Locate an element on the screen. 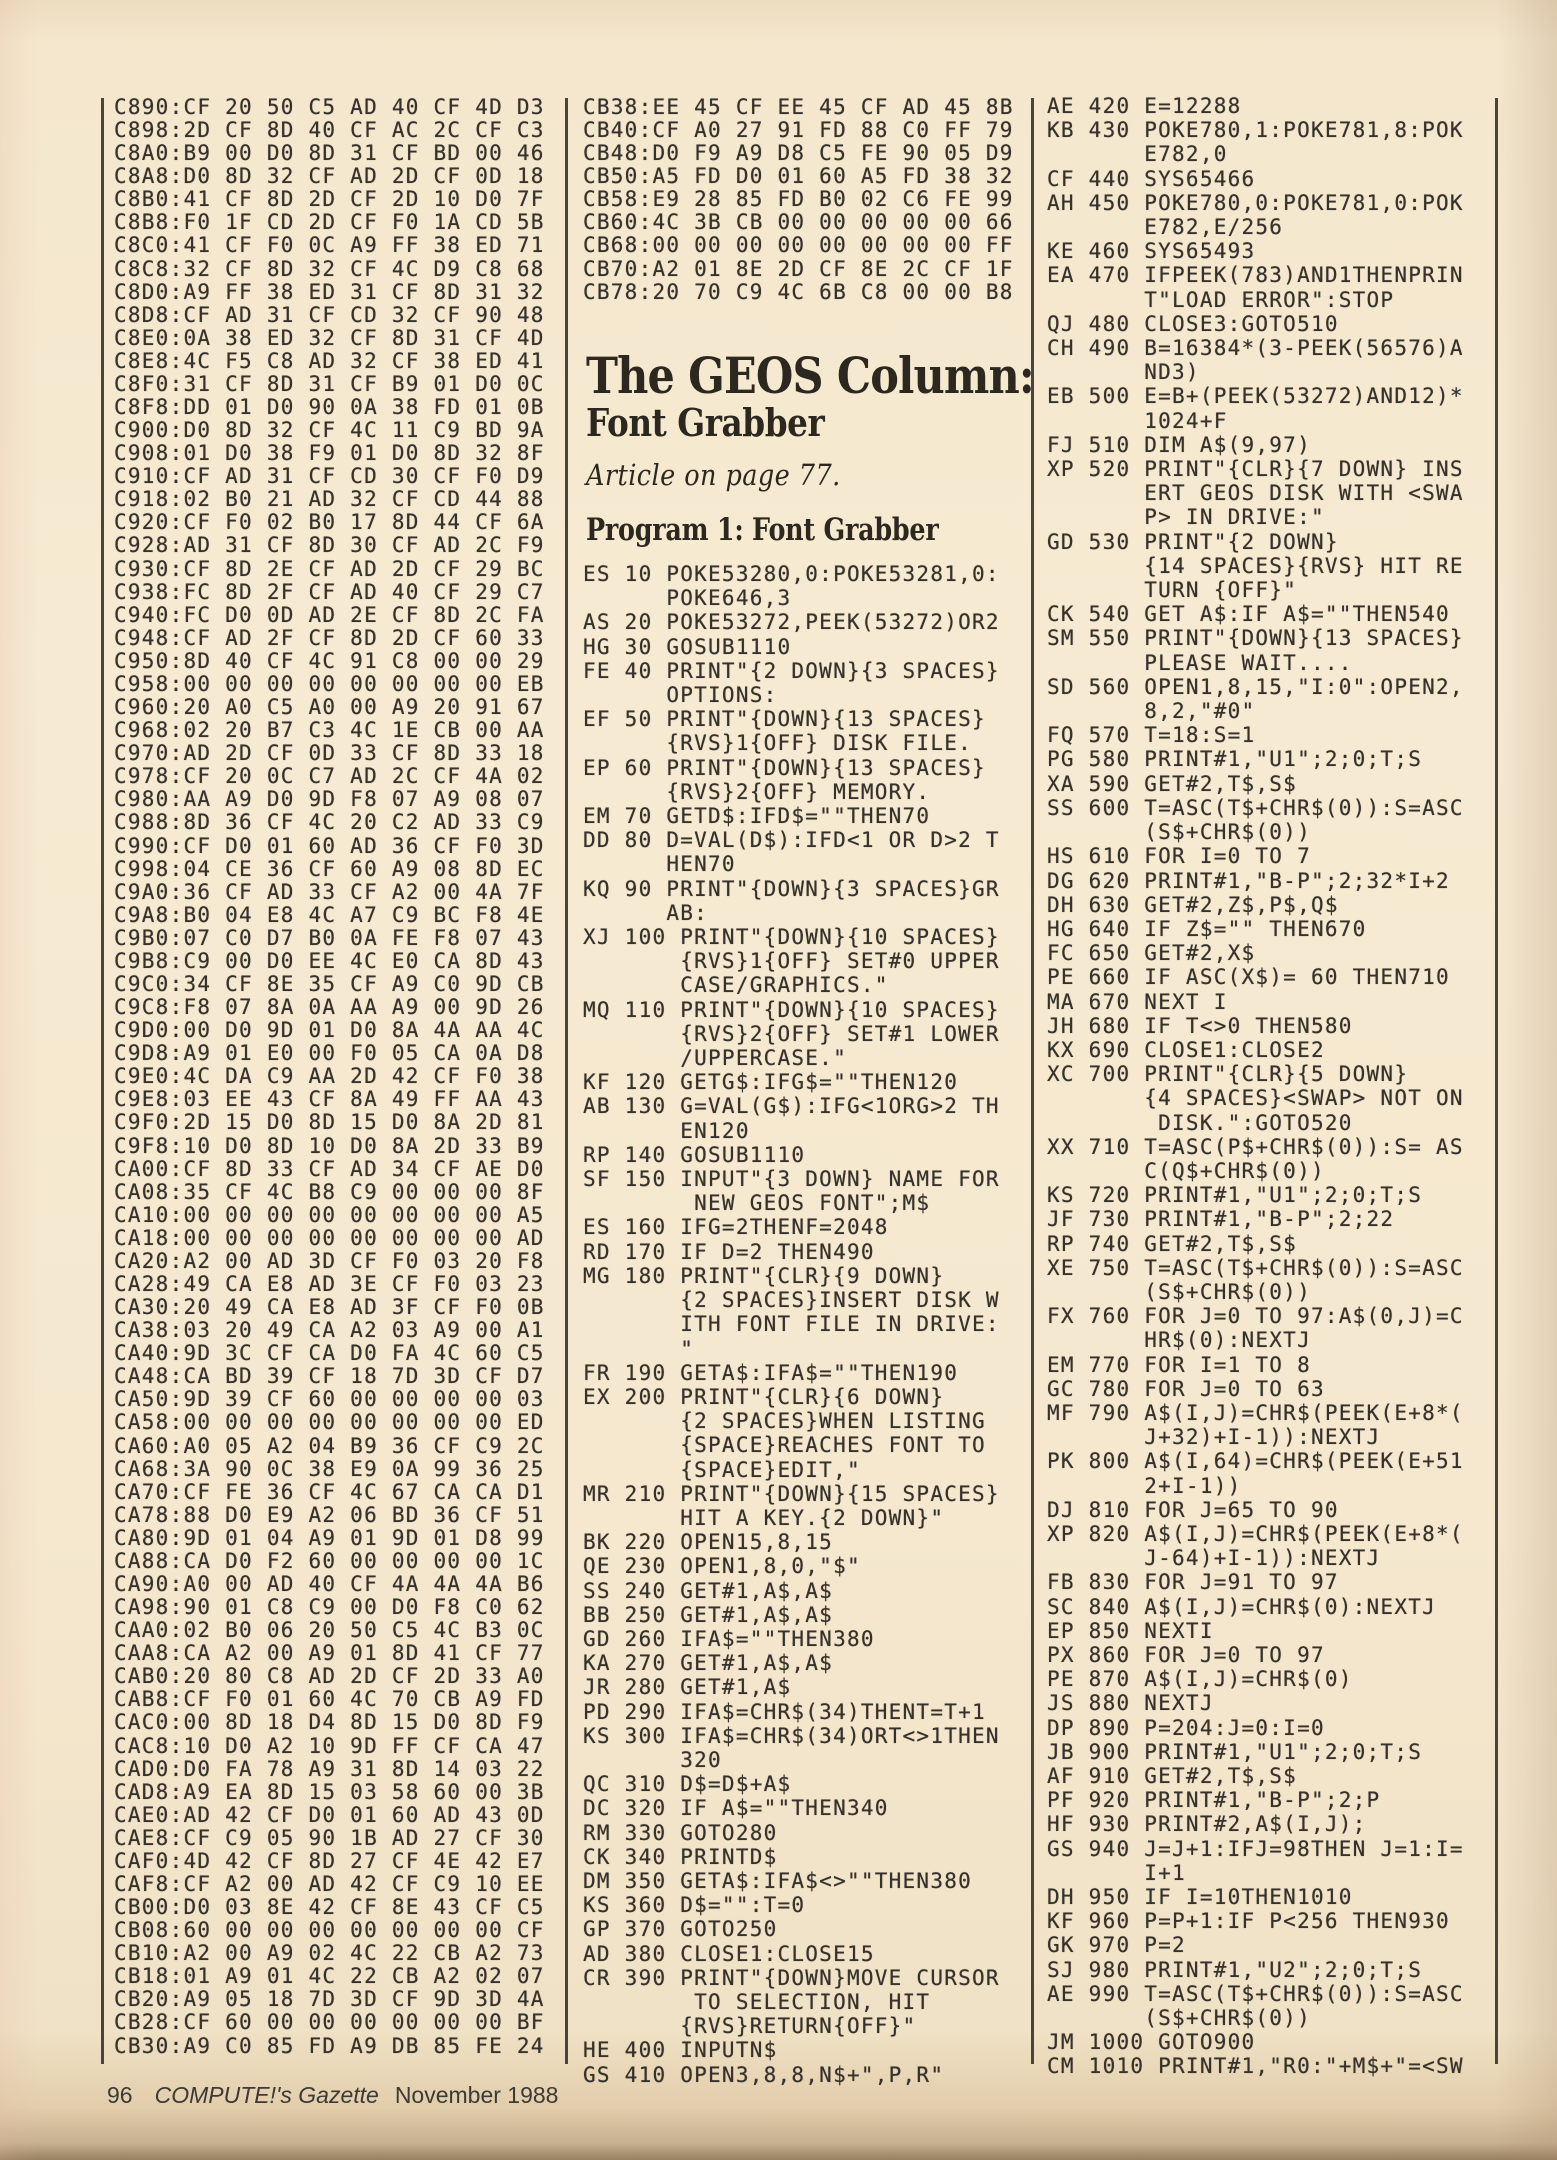 The image size is (1557, 2160). basic-code-line: 8,2,"#0" is located at coordinates (1151, 711).